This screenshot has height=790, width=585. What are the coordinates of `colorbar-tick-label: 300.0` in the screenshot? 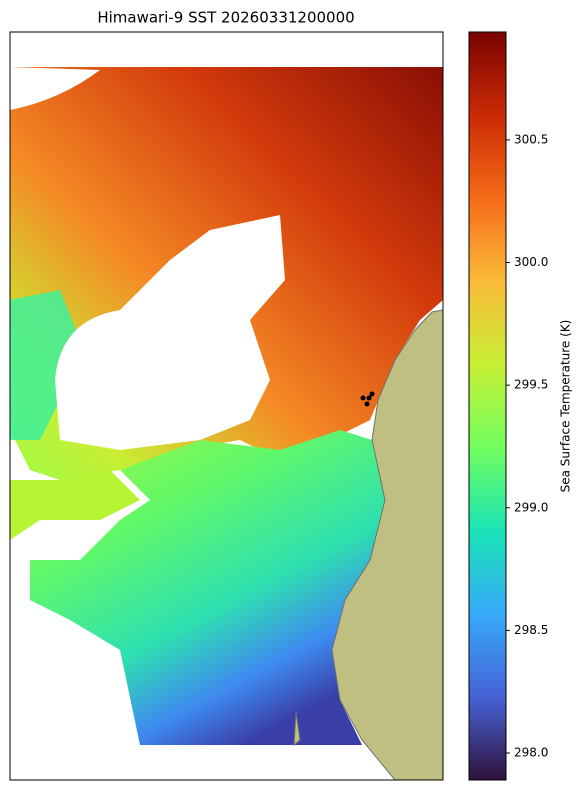 It's located at (531, 262).